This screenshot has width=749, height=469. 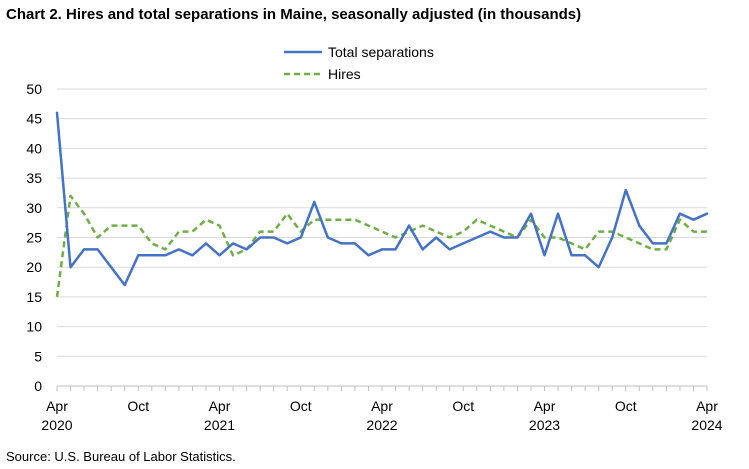 What do you see at coordinates (219, 425) in the screenshot?
I see `x-tick-label-year: 2021` at bounding box center [219, 425].